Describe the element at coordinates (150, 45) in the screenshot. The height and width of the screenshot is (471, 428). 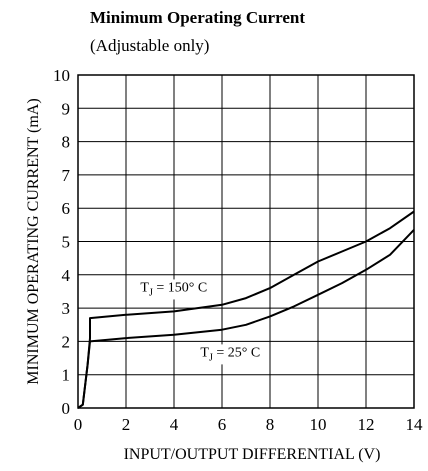
I see `chart-subtitle: (Adjustable only)` at that location.